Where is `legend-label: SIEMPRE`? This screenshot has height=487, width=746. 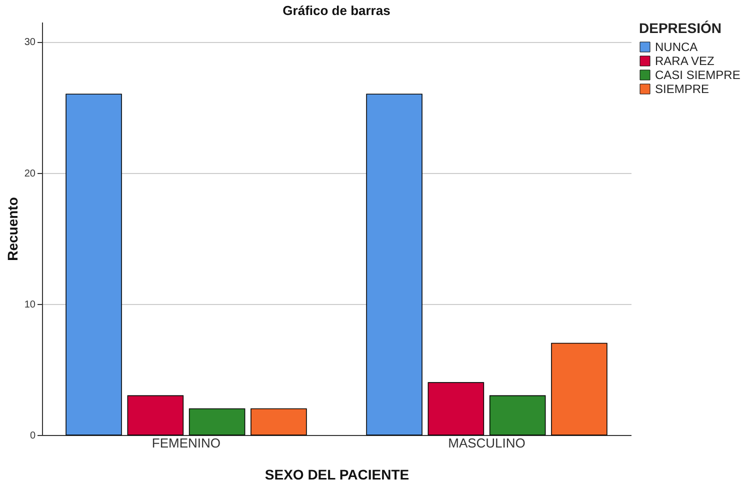 legend-label: SIEMPRE is located at coordinates (682, 89).